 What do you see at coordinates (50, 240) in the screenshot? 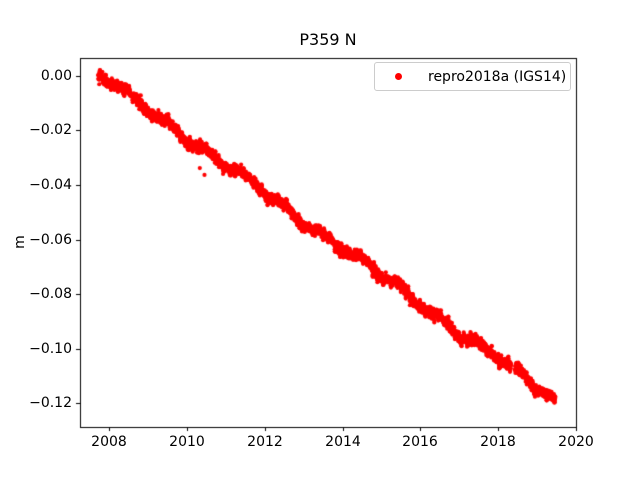
I see `y-tick-label: −0.06` at bounding box center [50, 240].